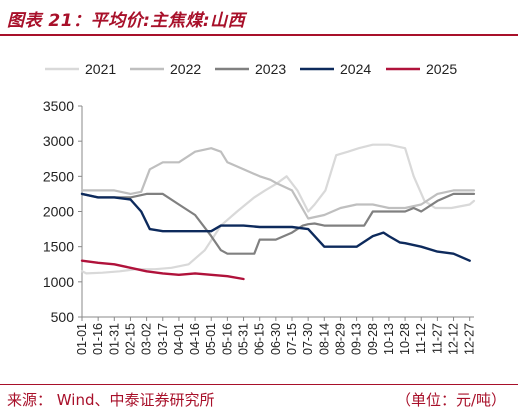 The width and height of the screenshot is (518, 414). What do you see at coordinates (111, 400) in the screenshot?
I see `source-note: 来源： Wind、中泰证券研究所` at bounding box center [111, 400].